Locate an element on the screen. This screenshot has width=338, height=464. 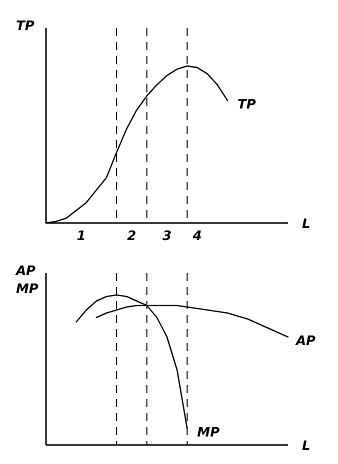
text: 3 is located at coordinates (167, 236).